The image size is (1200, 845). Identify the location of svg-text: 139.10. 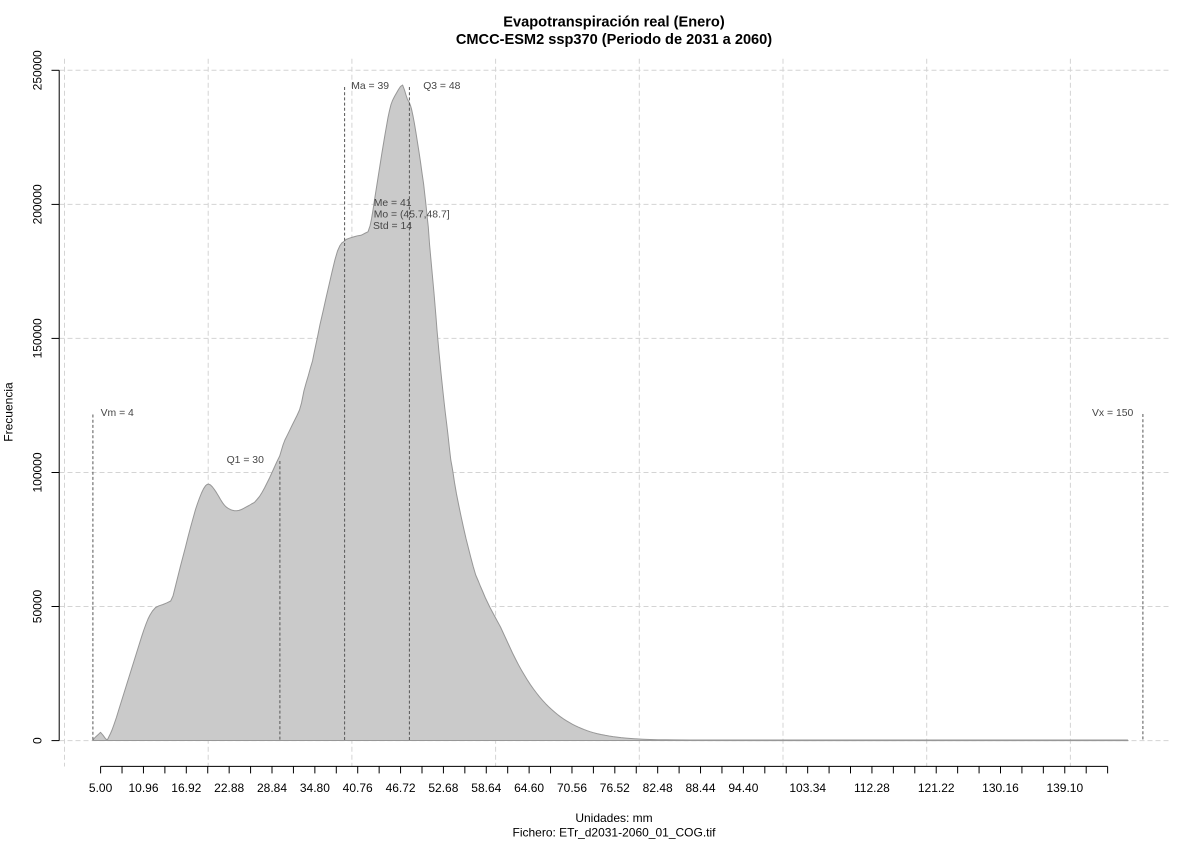
(1064, 788).